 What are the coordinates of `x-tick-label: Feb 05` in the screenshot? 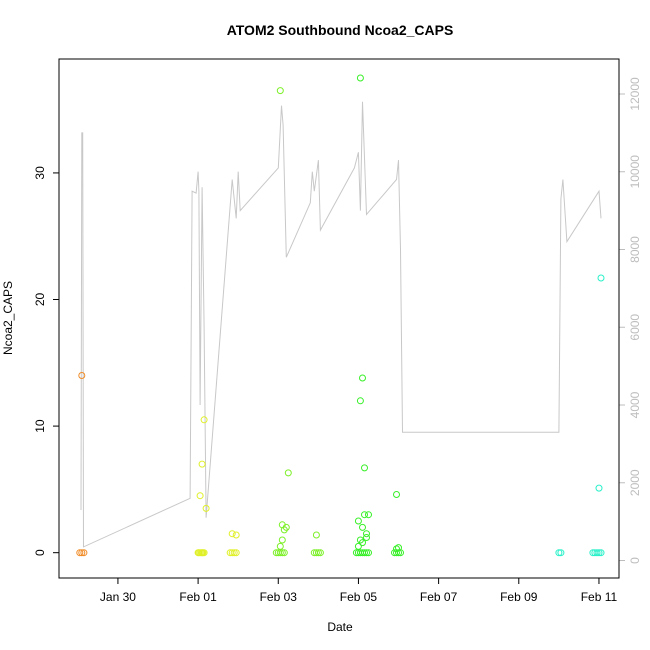 It's located at (359, 597).